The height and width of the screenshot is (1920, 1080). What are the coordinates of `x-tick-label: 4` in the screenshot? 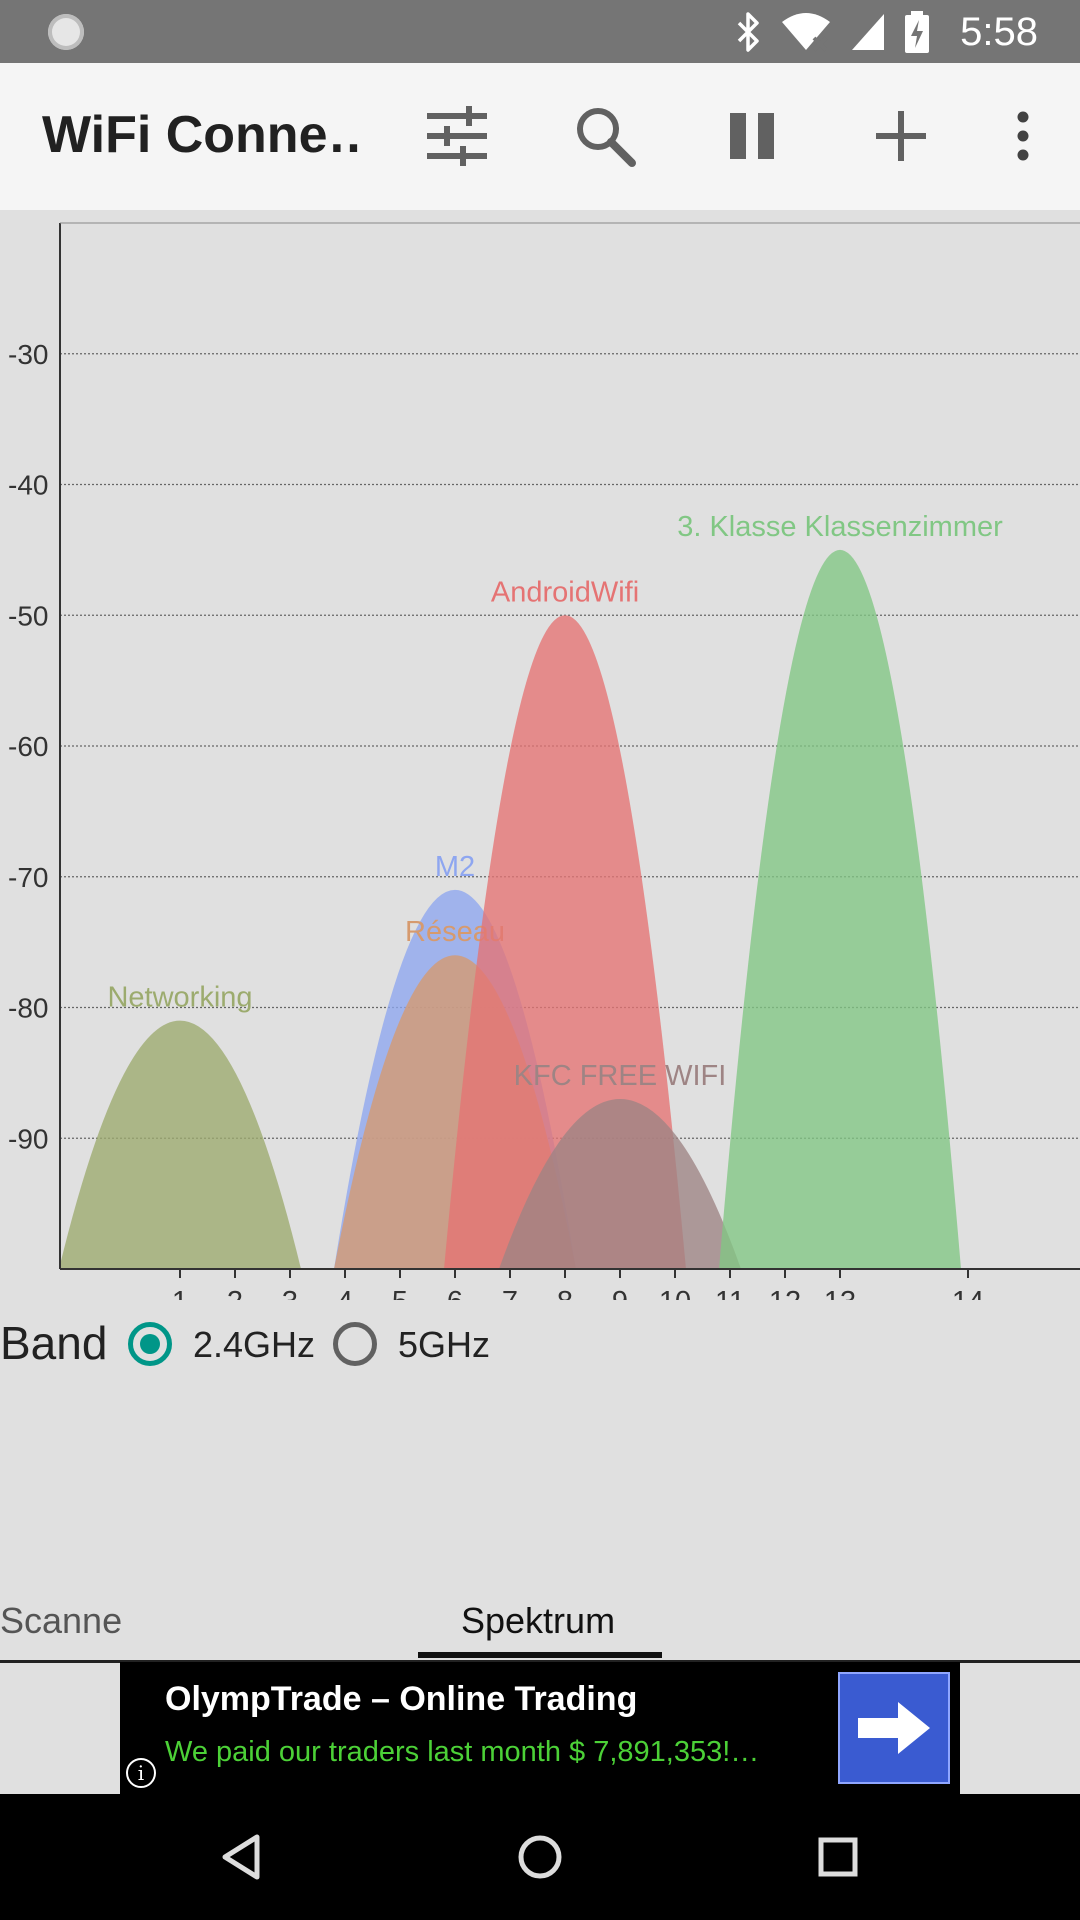 It's located at (345, 1293).